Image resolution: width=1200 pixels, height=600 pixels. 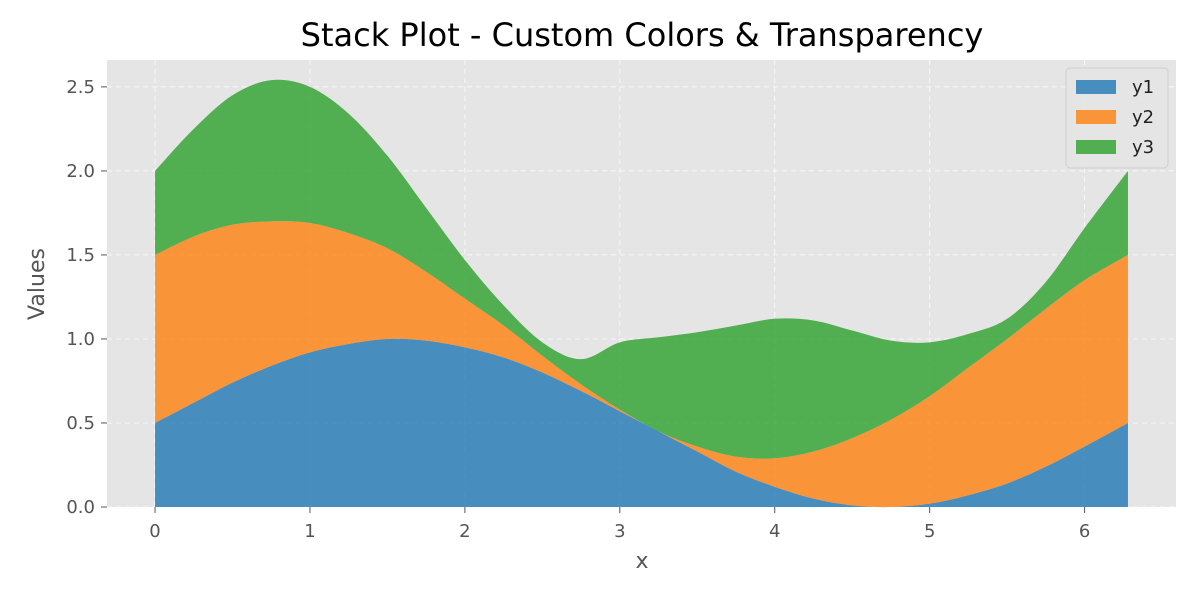 What do you see at coordinates (80, 87) in the screenshot?
I see `y-tick-label: 2.5` at bounding box center [80, 87].